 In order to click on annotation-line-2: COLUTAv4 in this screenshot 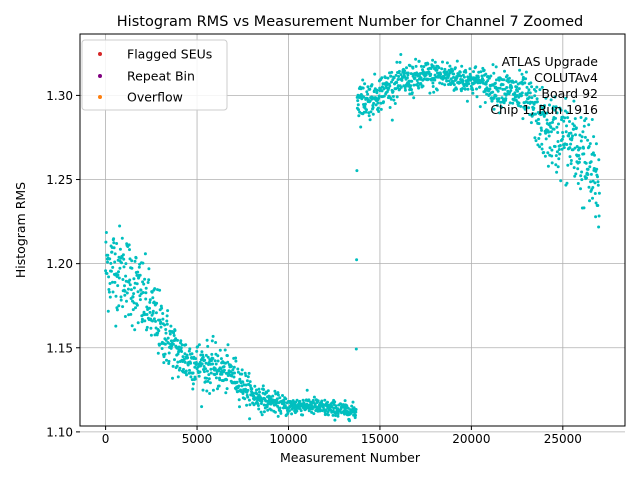, I will do `click(566, 77)`.